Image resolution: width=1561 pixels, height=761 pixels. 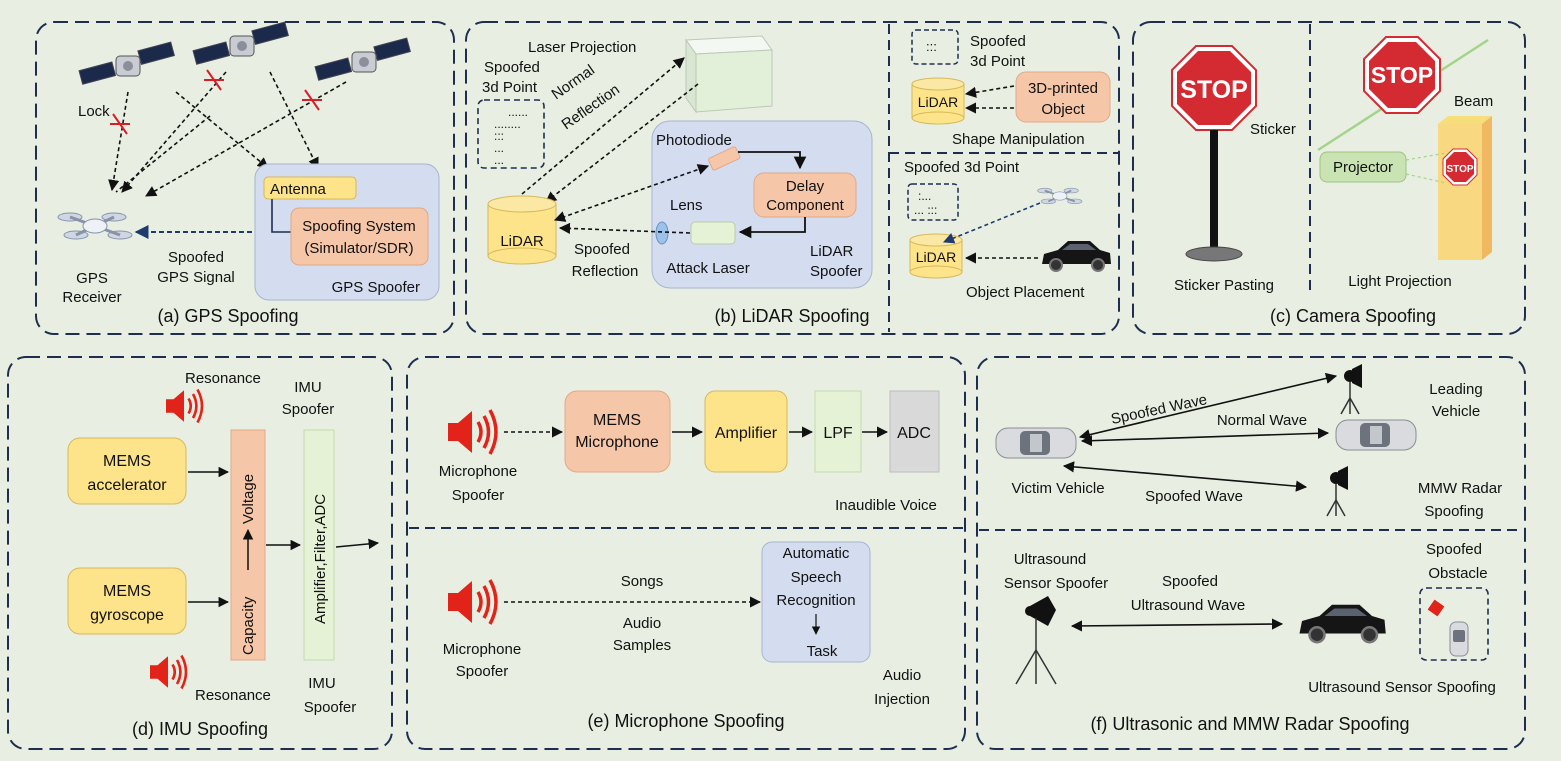 What do you see at coordinates (1402, 75) in the screenshot?
I see `stop-sign-icon: STOP` at bounding box center [1402, 75].